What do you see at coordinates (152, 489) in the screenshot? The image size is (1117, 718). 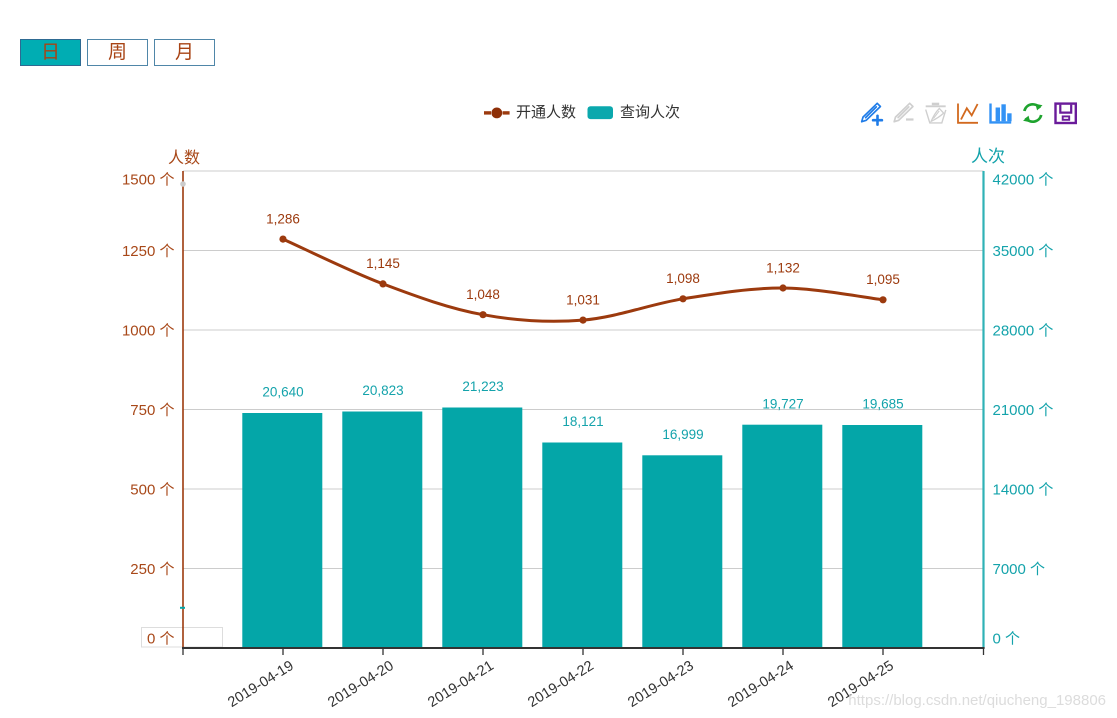 I see `svg-text: 500 个` at bounding box center [152, 489].